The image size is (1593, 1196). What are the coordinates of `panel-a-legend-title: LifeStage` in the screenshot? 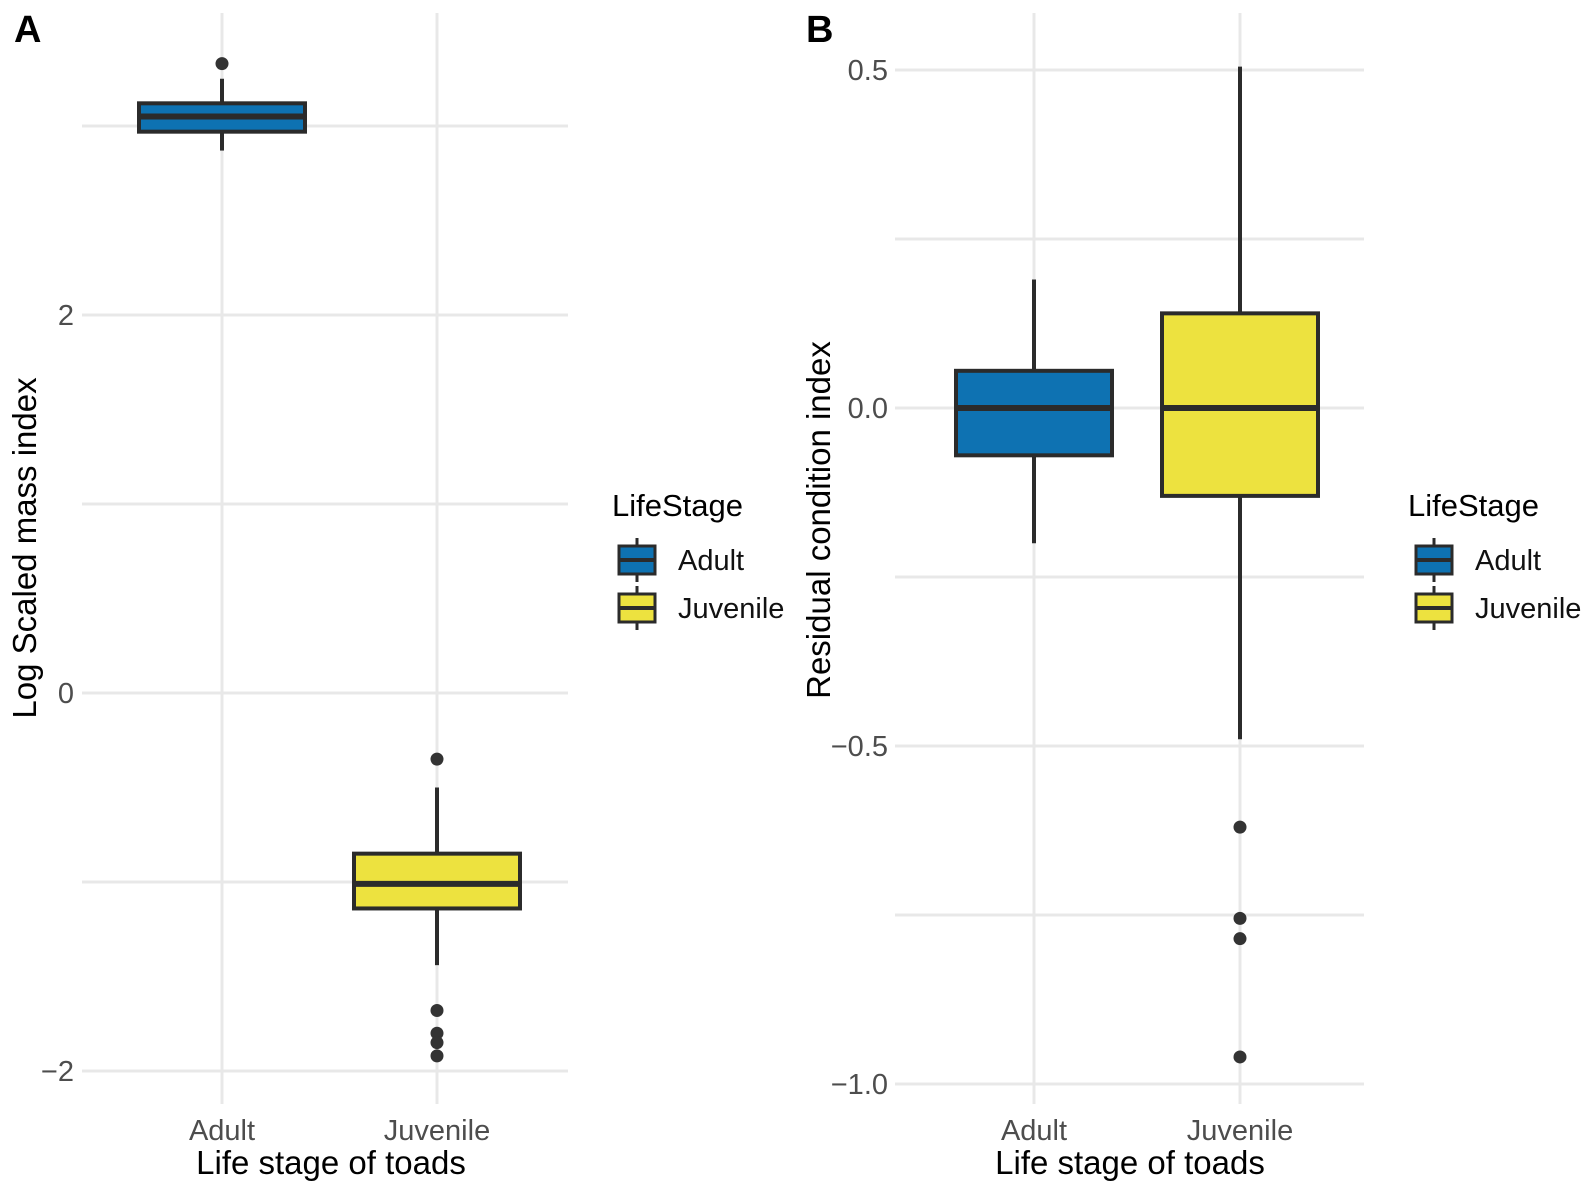 It's located at (677, 505).